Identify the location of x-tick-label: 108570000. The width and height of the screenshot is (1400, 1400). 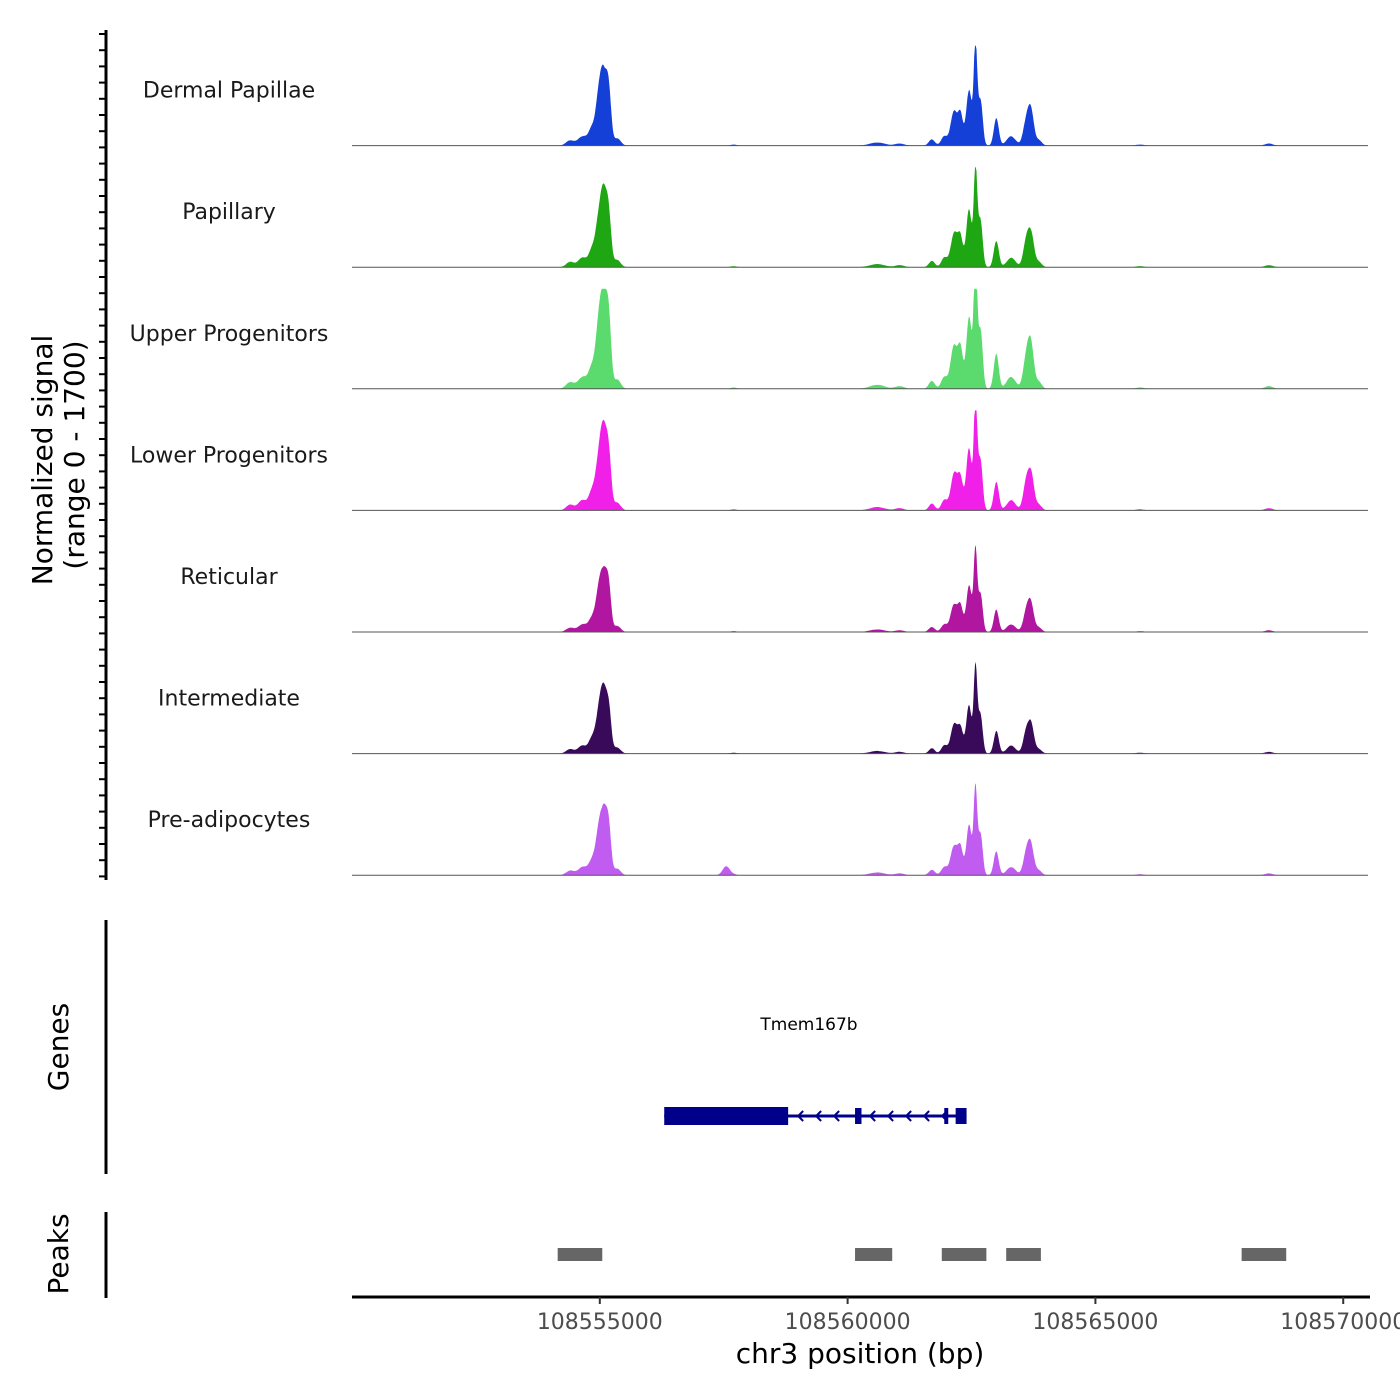
(1340, 1322).